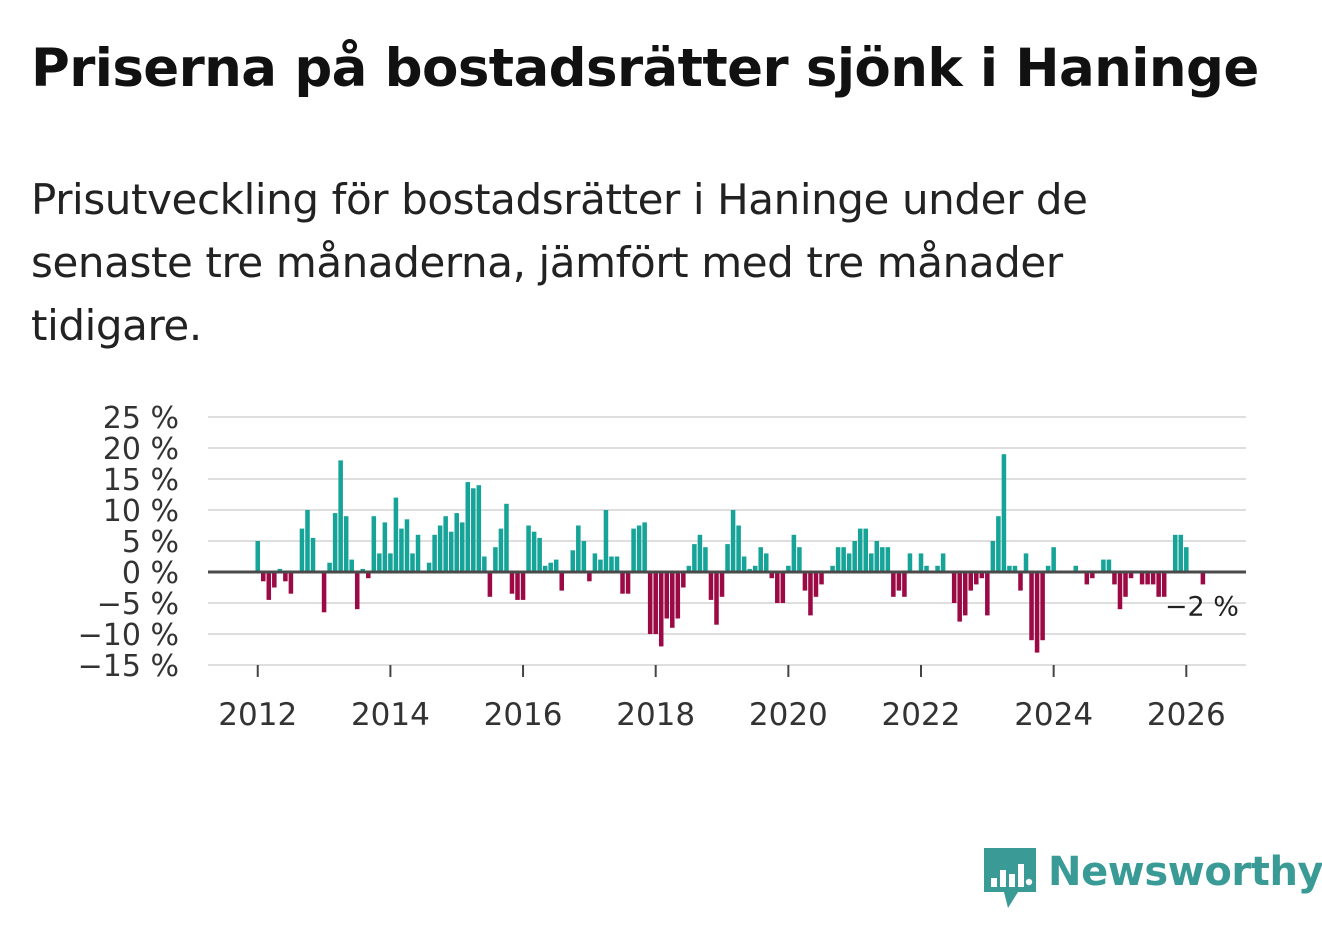 This screenshot has width=1322, height=939. What do you see at coordinates (1185, 872) in the screenshot?
I see `brand-name: Newsworthy` at bounding box center [1185, 872].